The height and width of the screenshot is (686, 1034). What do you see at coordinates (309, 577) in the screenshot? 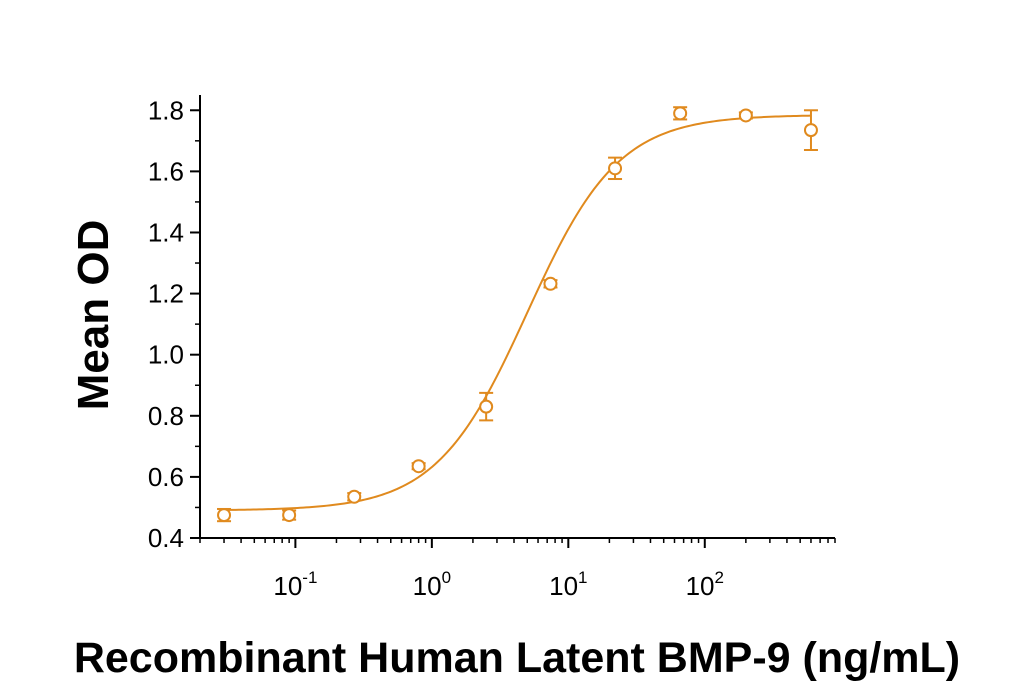
I see `x-tick-exponent: -1` at bounding box center [309, 577].